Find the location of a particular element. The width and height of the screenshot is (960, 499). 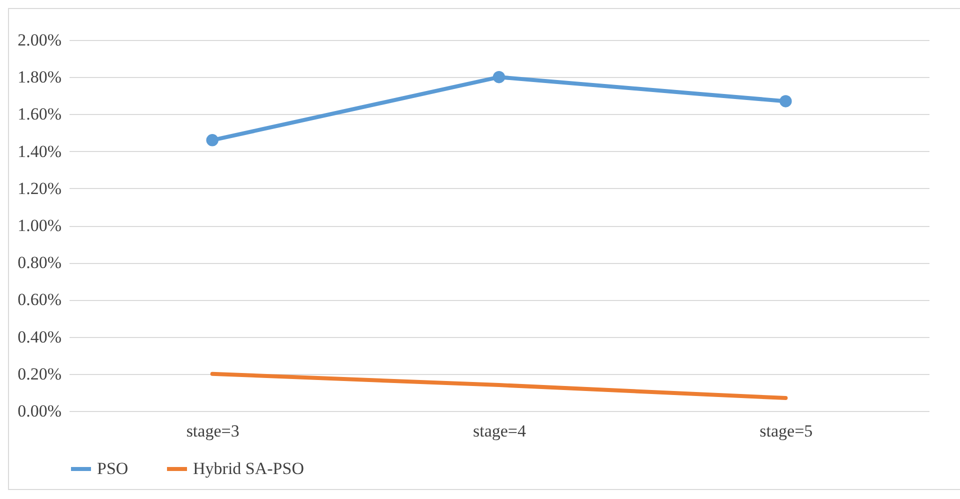

x-tick-label: stage=5 is located at coordinates (786, 431).